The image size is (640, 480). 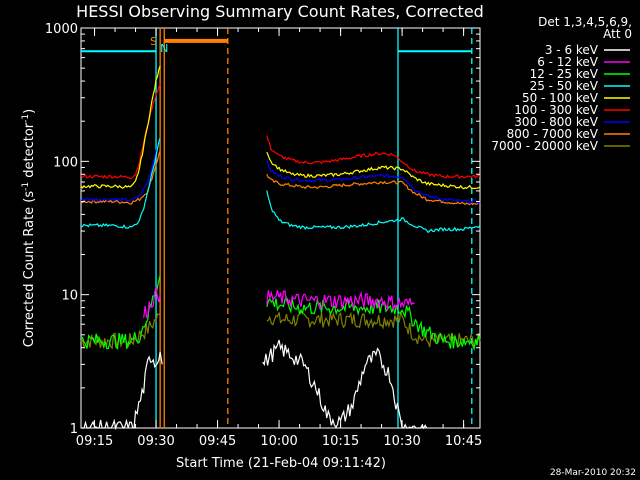 I want to click on legend-label-2: 12 - 25 keV, so click(x=564, y=74).